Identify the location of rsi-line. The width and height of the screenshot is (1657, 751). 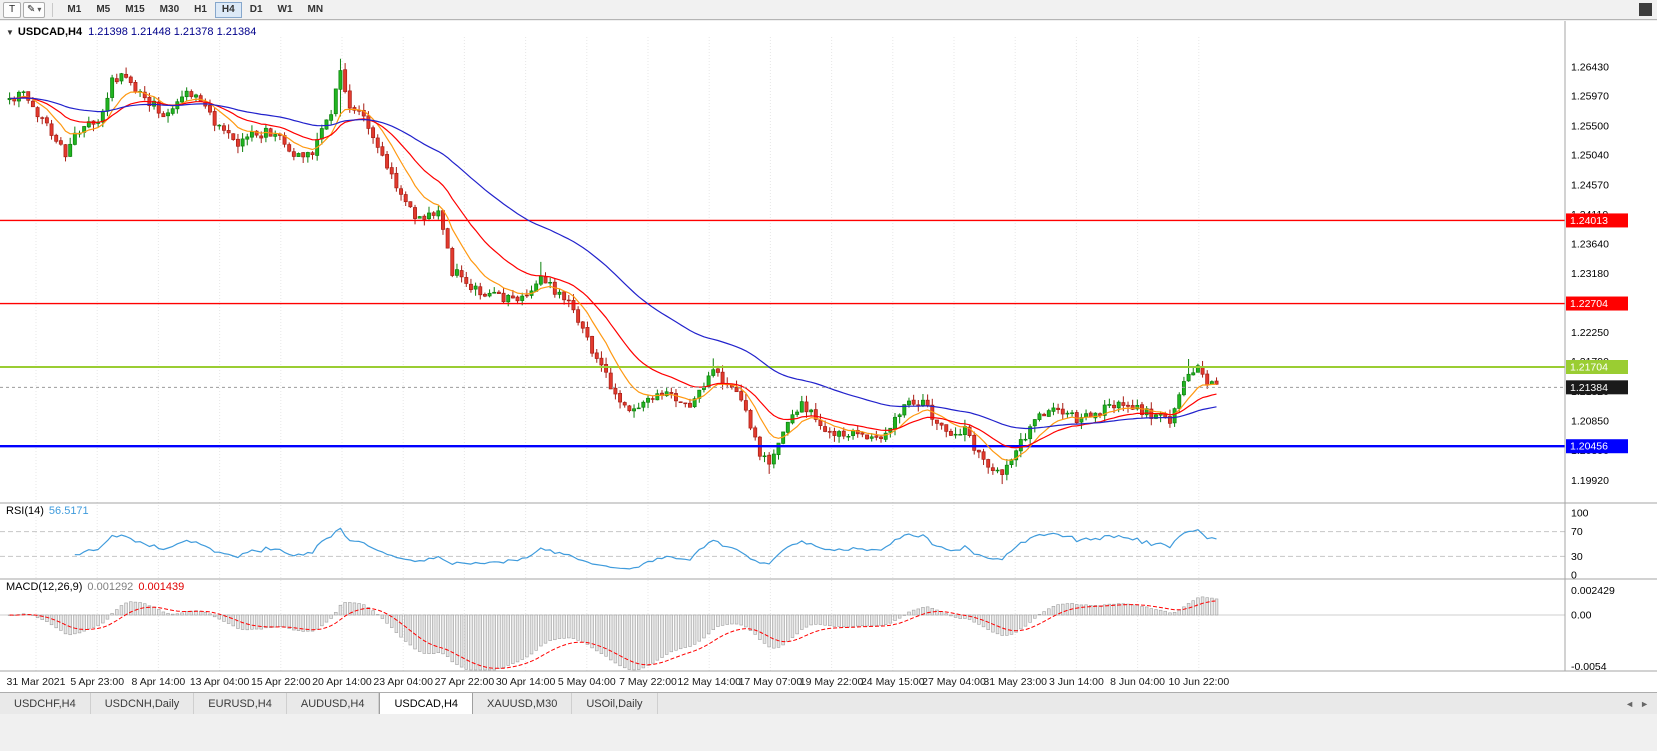
(645, 548).